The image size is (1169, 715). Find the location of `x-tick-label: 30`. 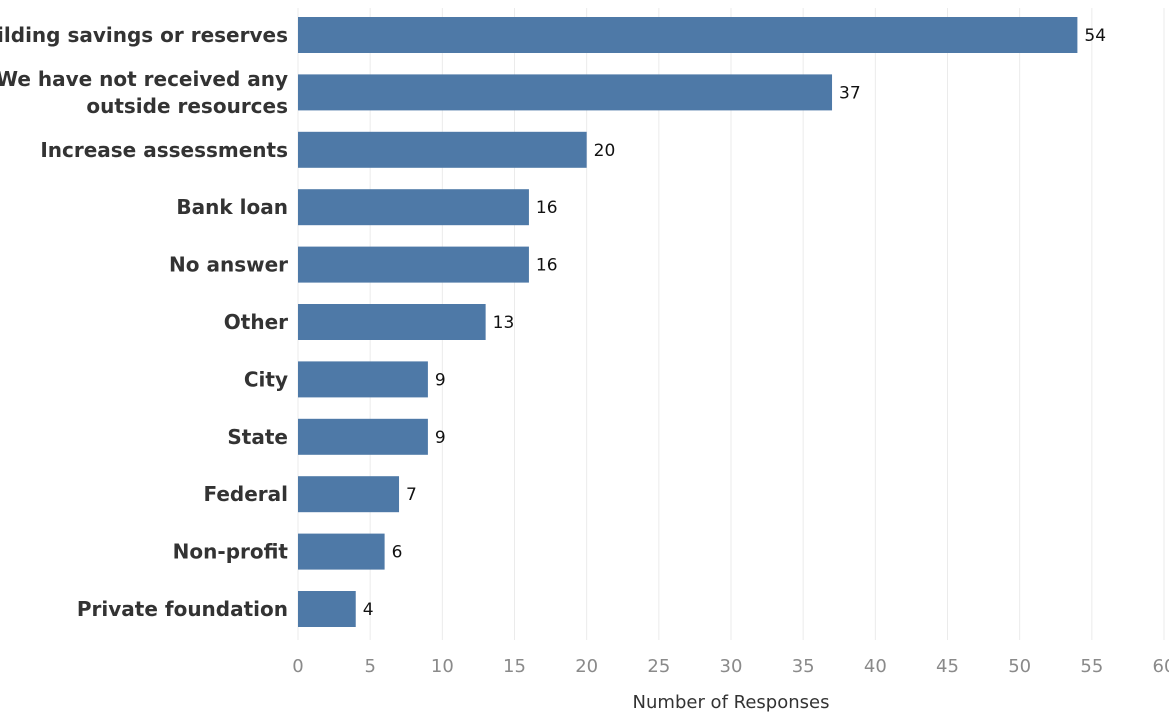

x-tick-label: 30 is located at coordinates (731, 666).